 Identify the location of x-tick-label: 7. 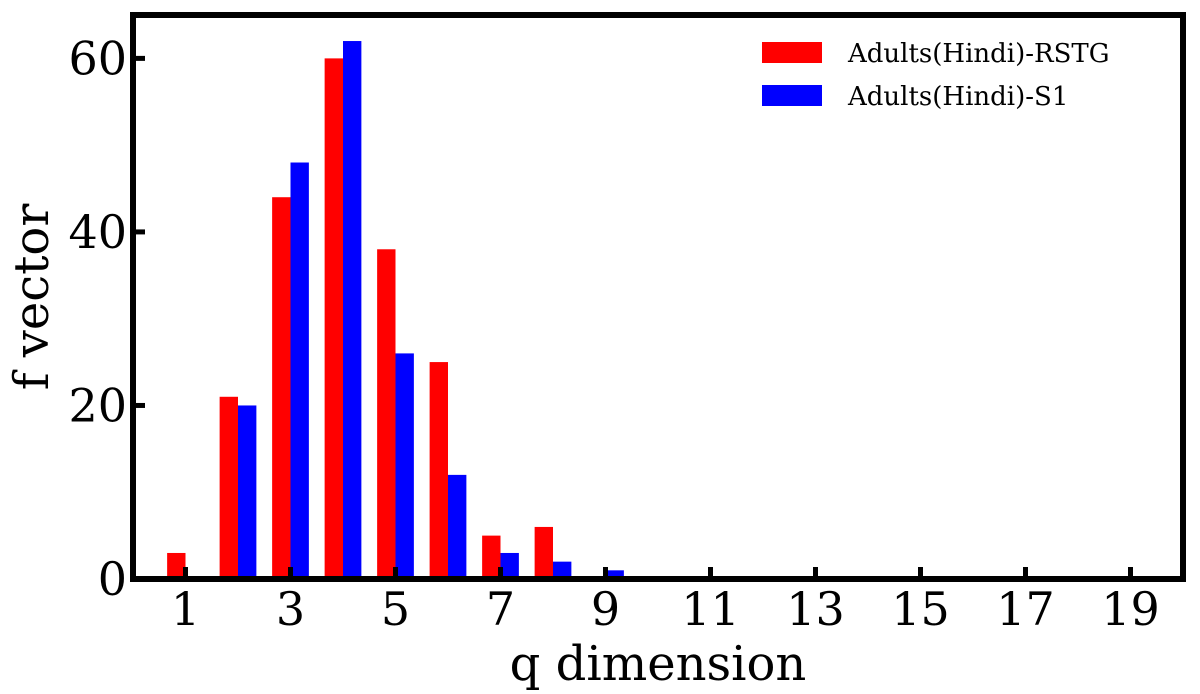
(500, 609).